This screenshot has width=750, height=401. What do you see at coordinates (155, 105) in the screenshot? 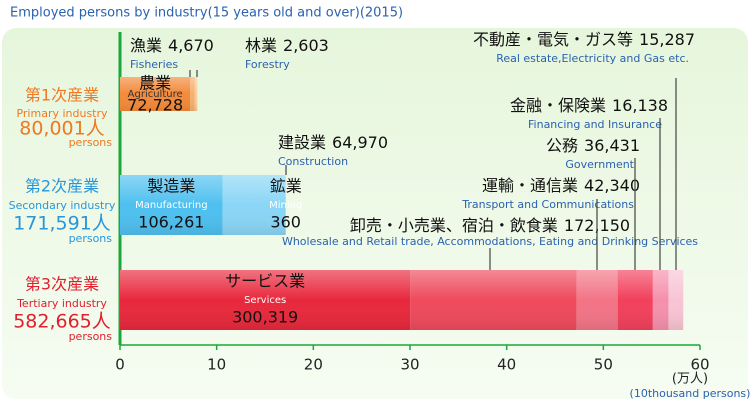
I see `segment-value-label: 72,728` at bounding box center [155, 105].